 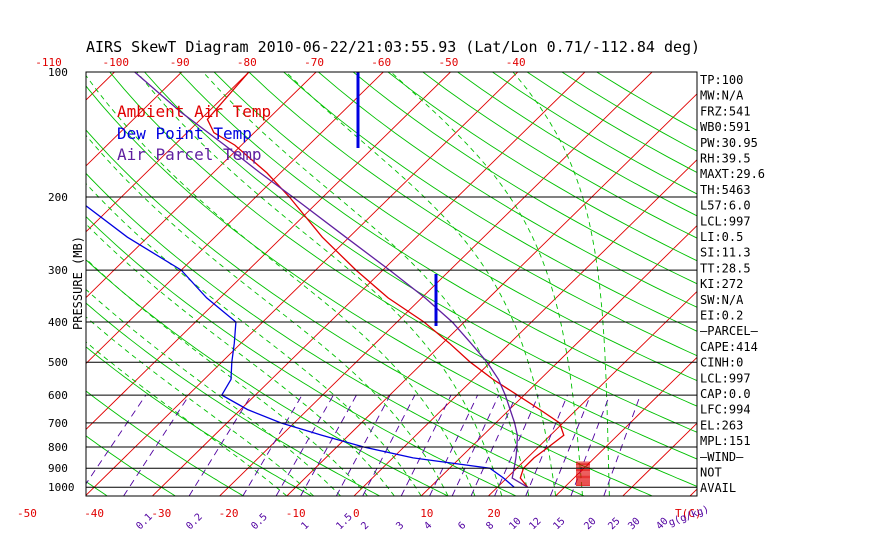 I want to click on index-label: –WIND–, so click(x=722, y=457).